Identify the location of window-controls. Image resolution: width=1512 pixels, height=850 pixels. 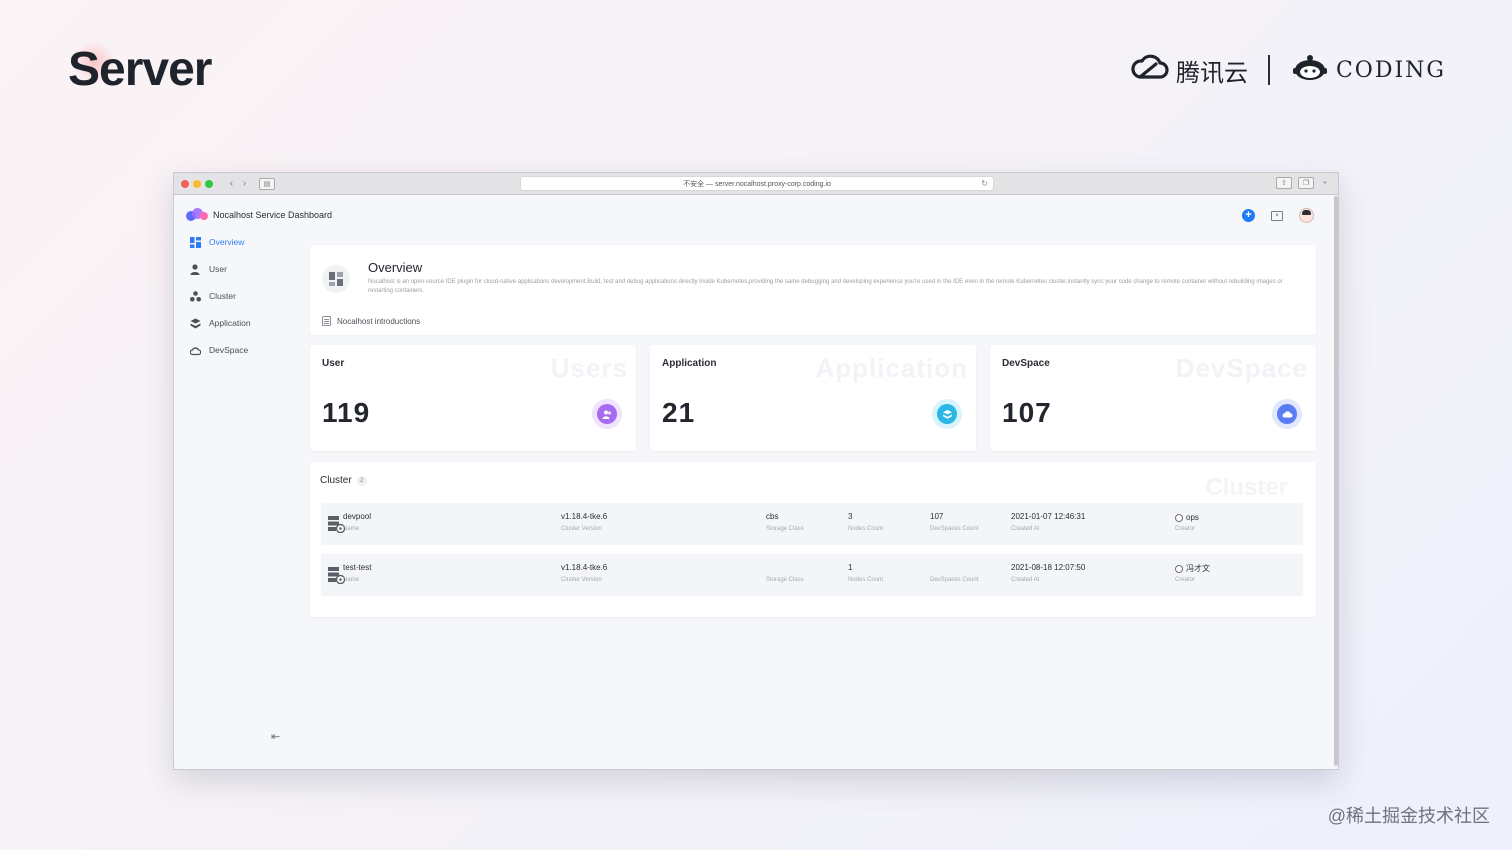
(197, 183).